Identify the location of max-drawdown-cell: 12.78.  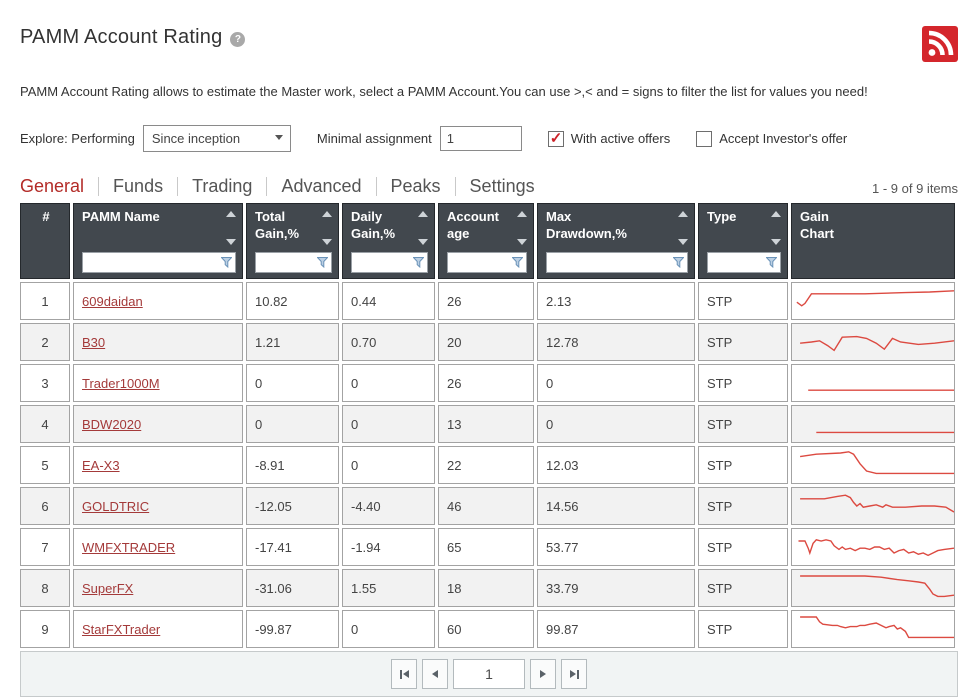
(616, 342).